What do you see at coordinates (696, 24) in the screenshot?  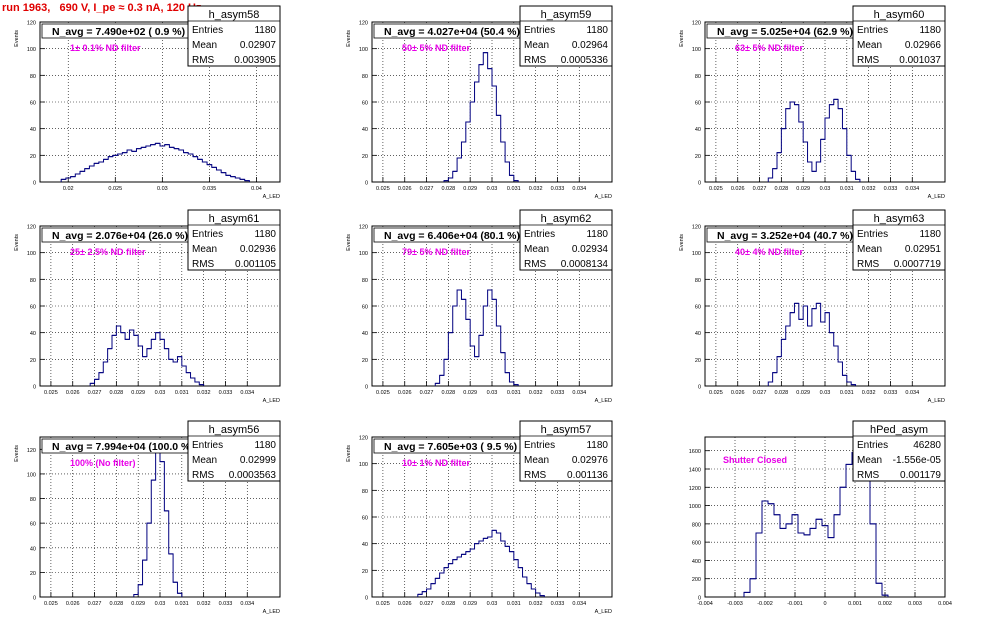 I see `y-tick-label: 120` at bounding box center [696, 24].